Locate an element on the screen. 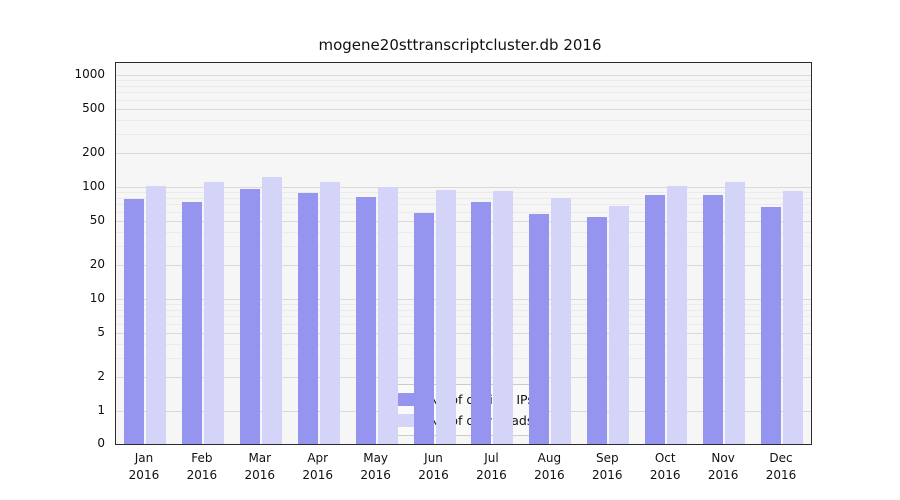  bar-distinct-ips-sep is located at coordinates (597, 330).